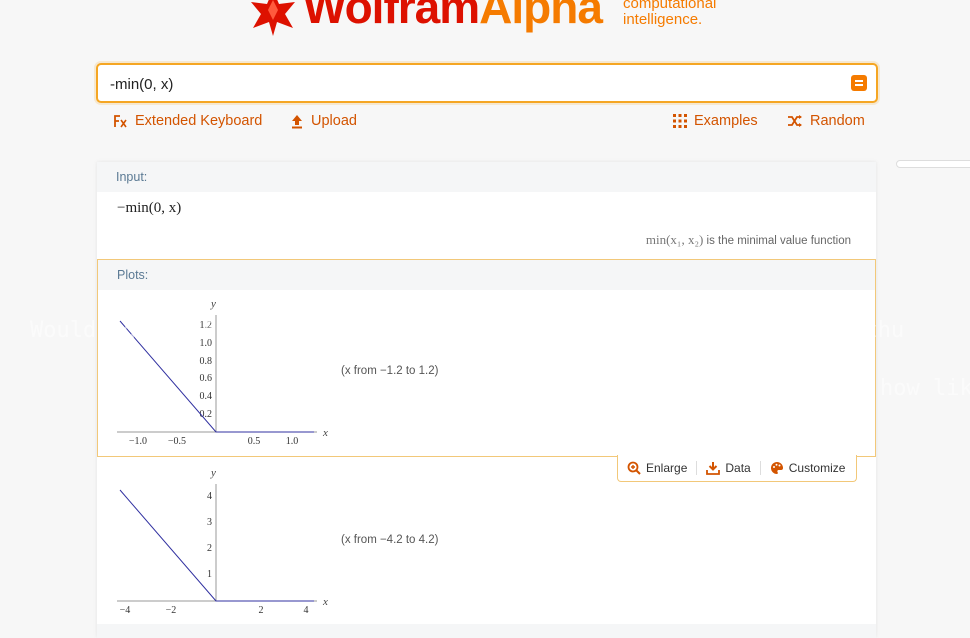 The width and height of the screenshot is (970, 638). Describe the element at coordinates (453, 16) in the screenshot. I see `brand-wordmark: WolframAlpha` at that location.